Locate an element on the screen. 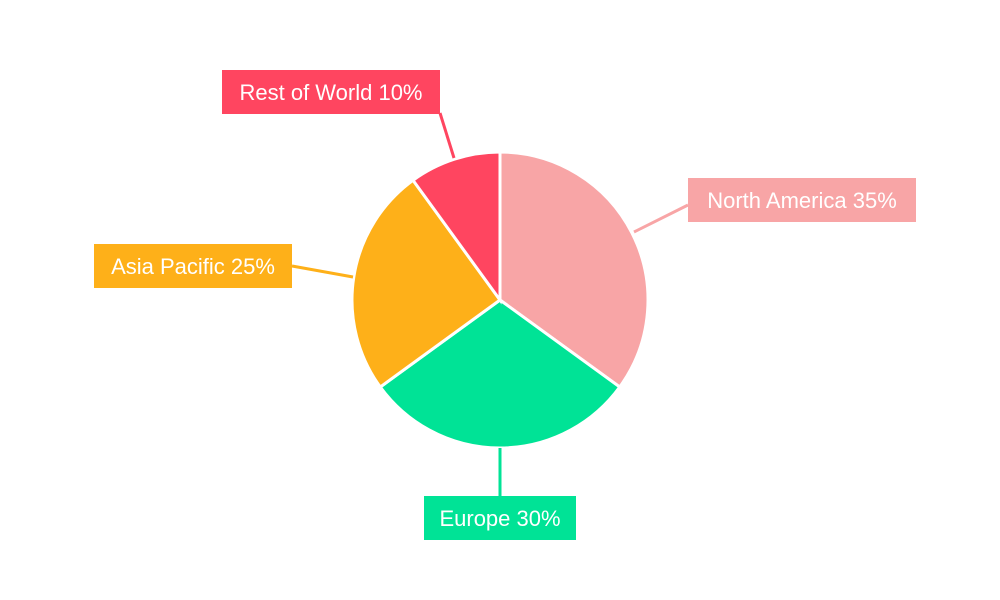  pie-slice-north-america is located at coordinates (574, 270).